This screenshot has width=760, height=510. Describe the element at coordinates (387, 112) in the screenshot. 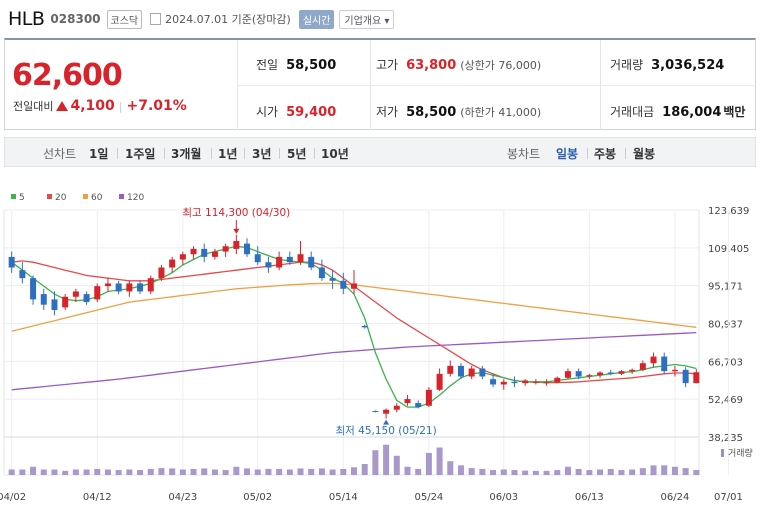

I see `low-label: 저가` at that location.